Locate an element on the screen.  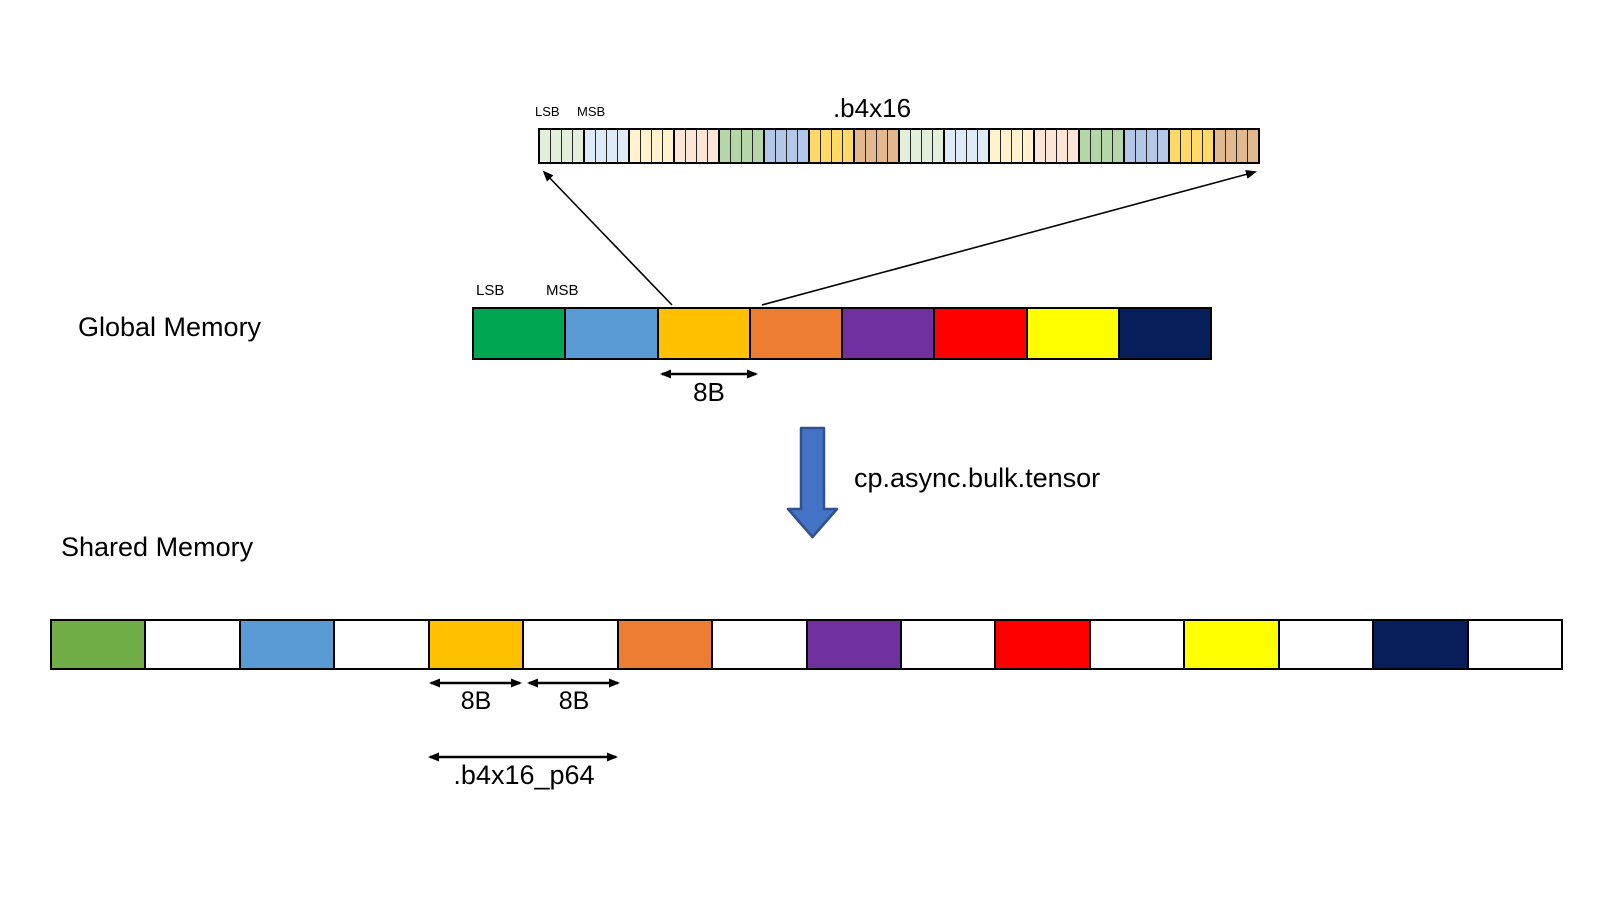
swizzle-mode-label: .b4x16_p64 is located at coordinates (524, 775).